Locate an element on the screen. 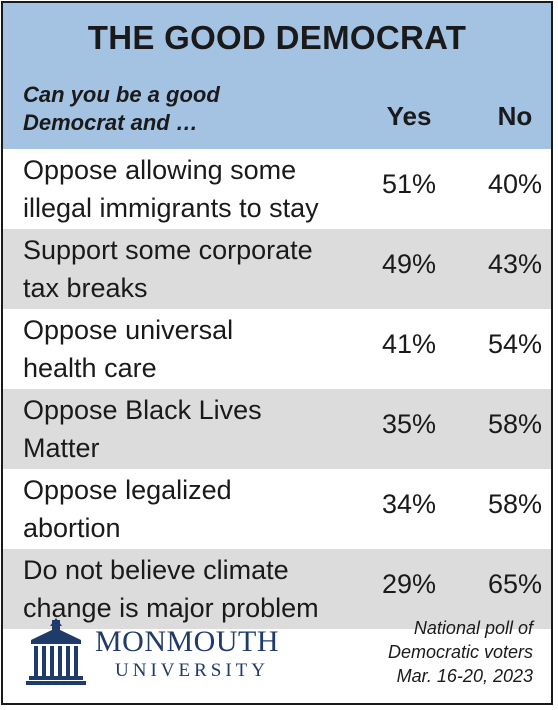  table-row: Support some corporate tax breaks 49% 43% is located at coordinates (277, 269).